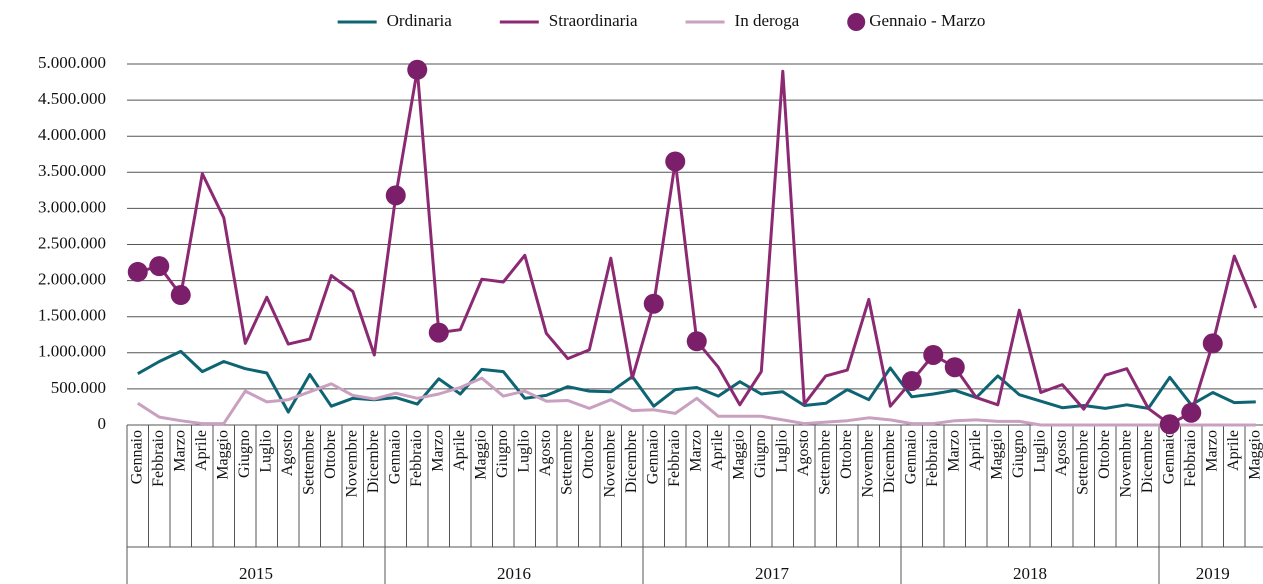  Describe the element at coordinates (767, 20) in the screenshot. I see `legend-label: In deroga` at that location.